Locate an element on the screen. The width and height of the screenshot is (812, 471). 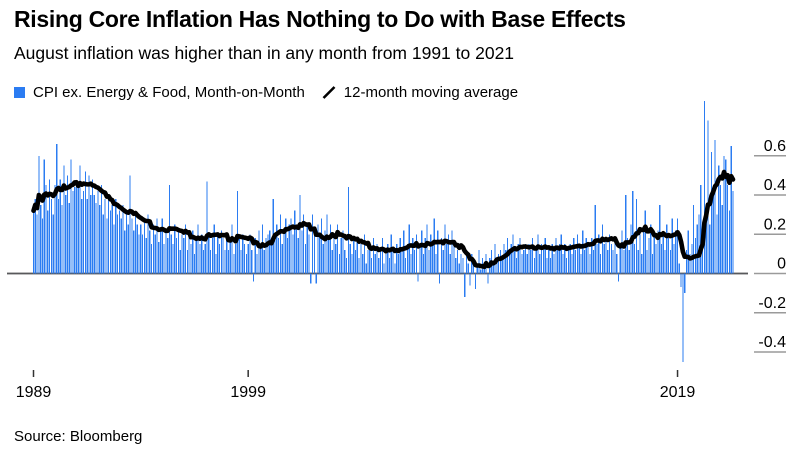
x-axis-tick is located at coordinates (677, 373).